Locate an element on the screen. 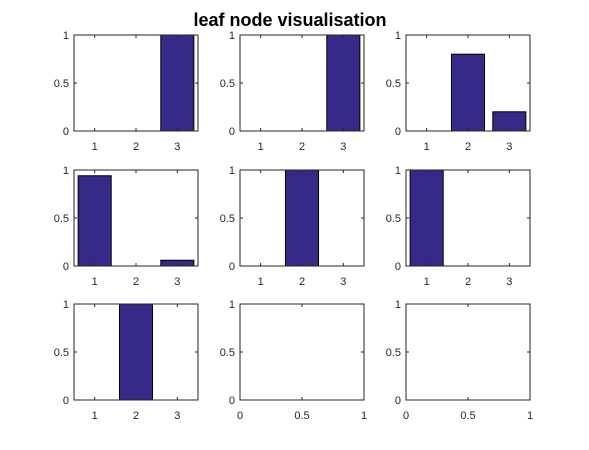  subplot-4: 1 2 3 0 0.5 1 is located at coordinates (126, 226).